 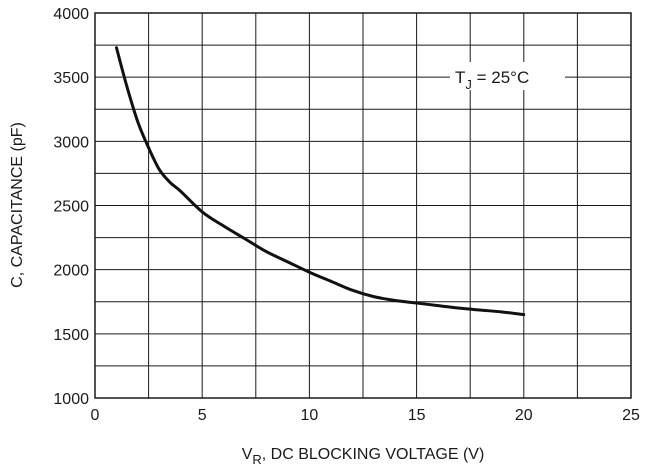 What do you see at coordinates (71, 271) in the screenshot?
I see `y-tick-label: 2000` at bounding box center [71, 271].